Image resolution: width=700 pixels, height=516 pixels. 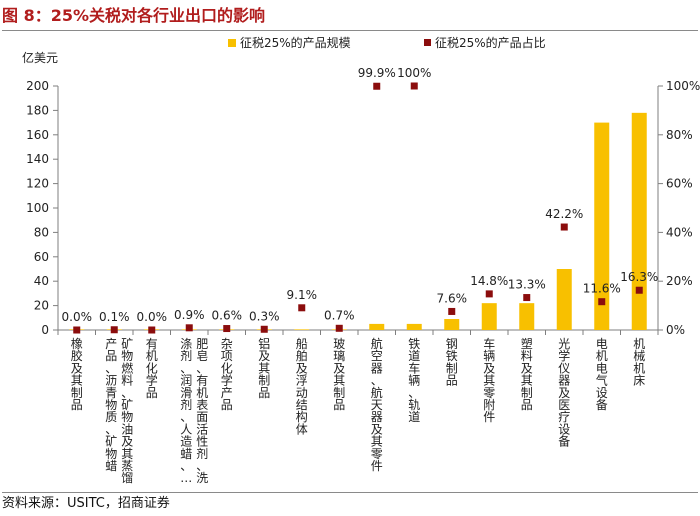 What do you see at coordinates (264, 316) in the screenshot?
I see `data-label: 0.3%` at bounding box center [264, 316].